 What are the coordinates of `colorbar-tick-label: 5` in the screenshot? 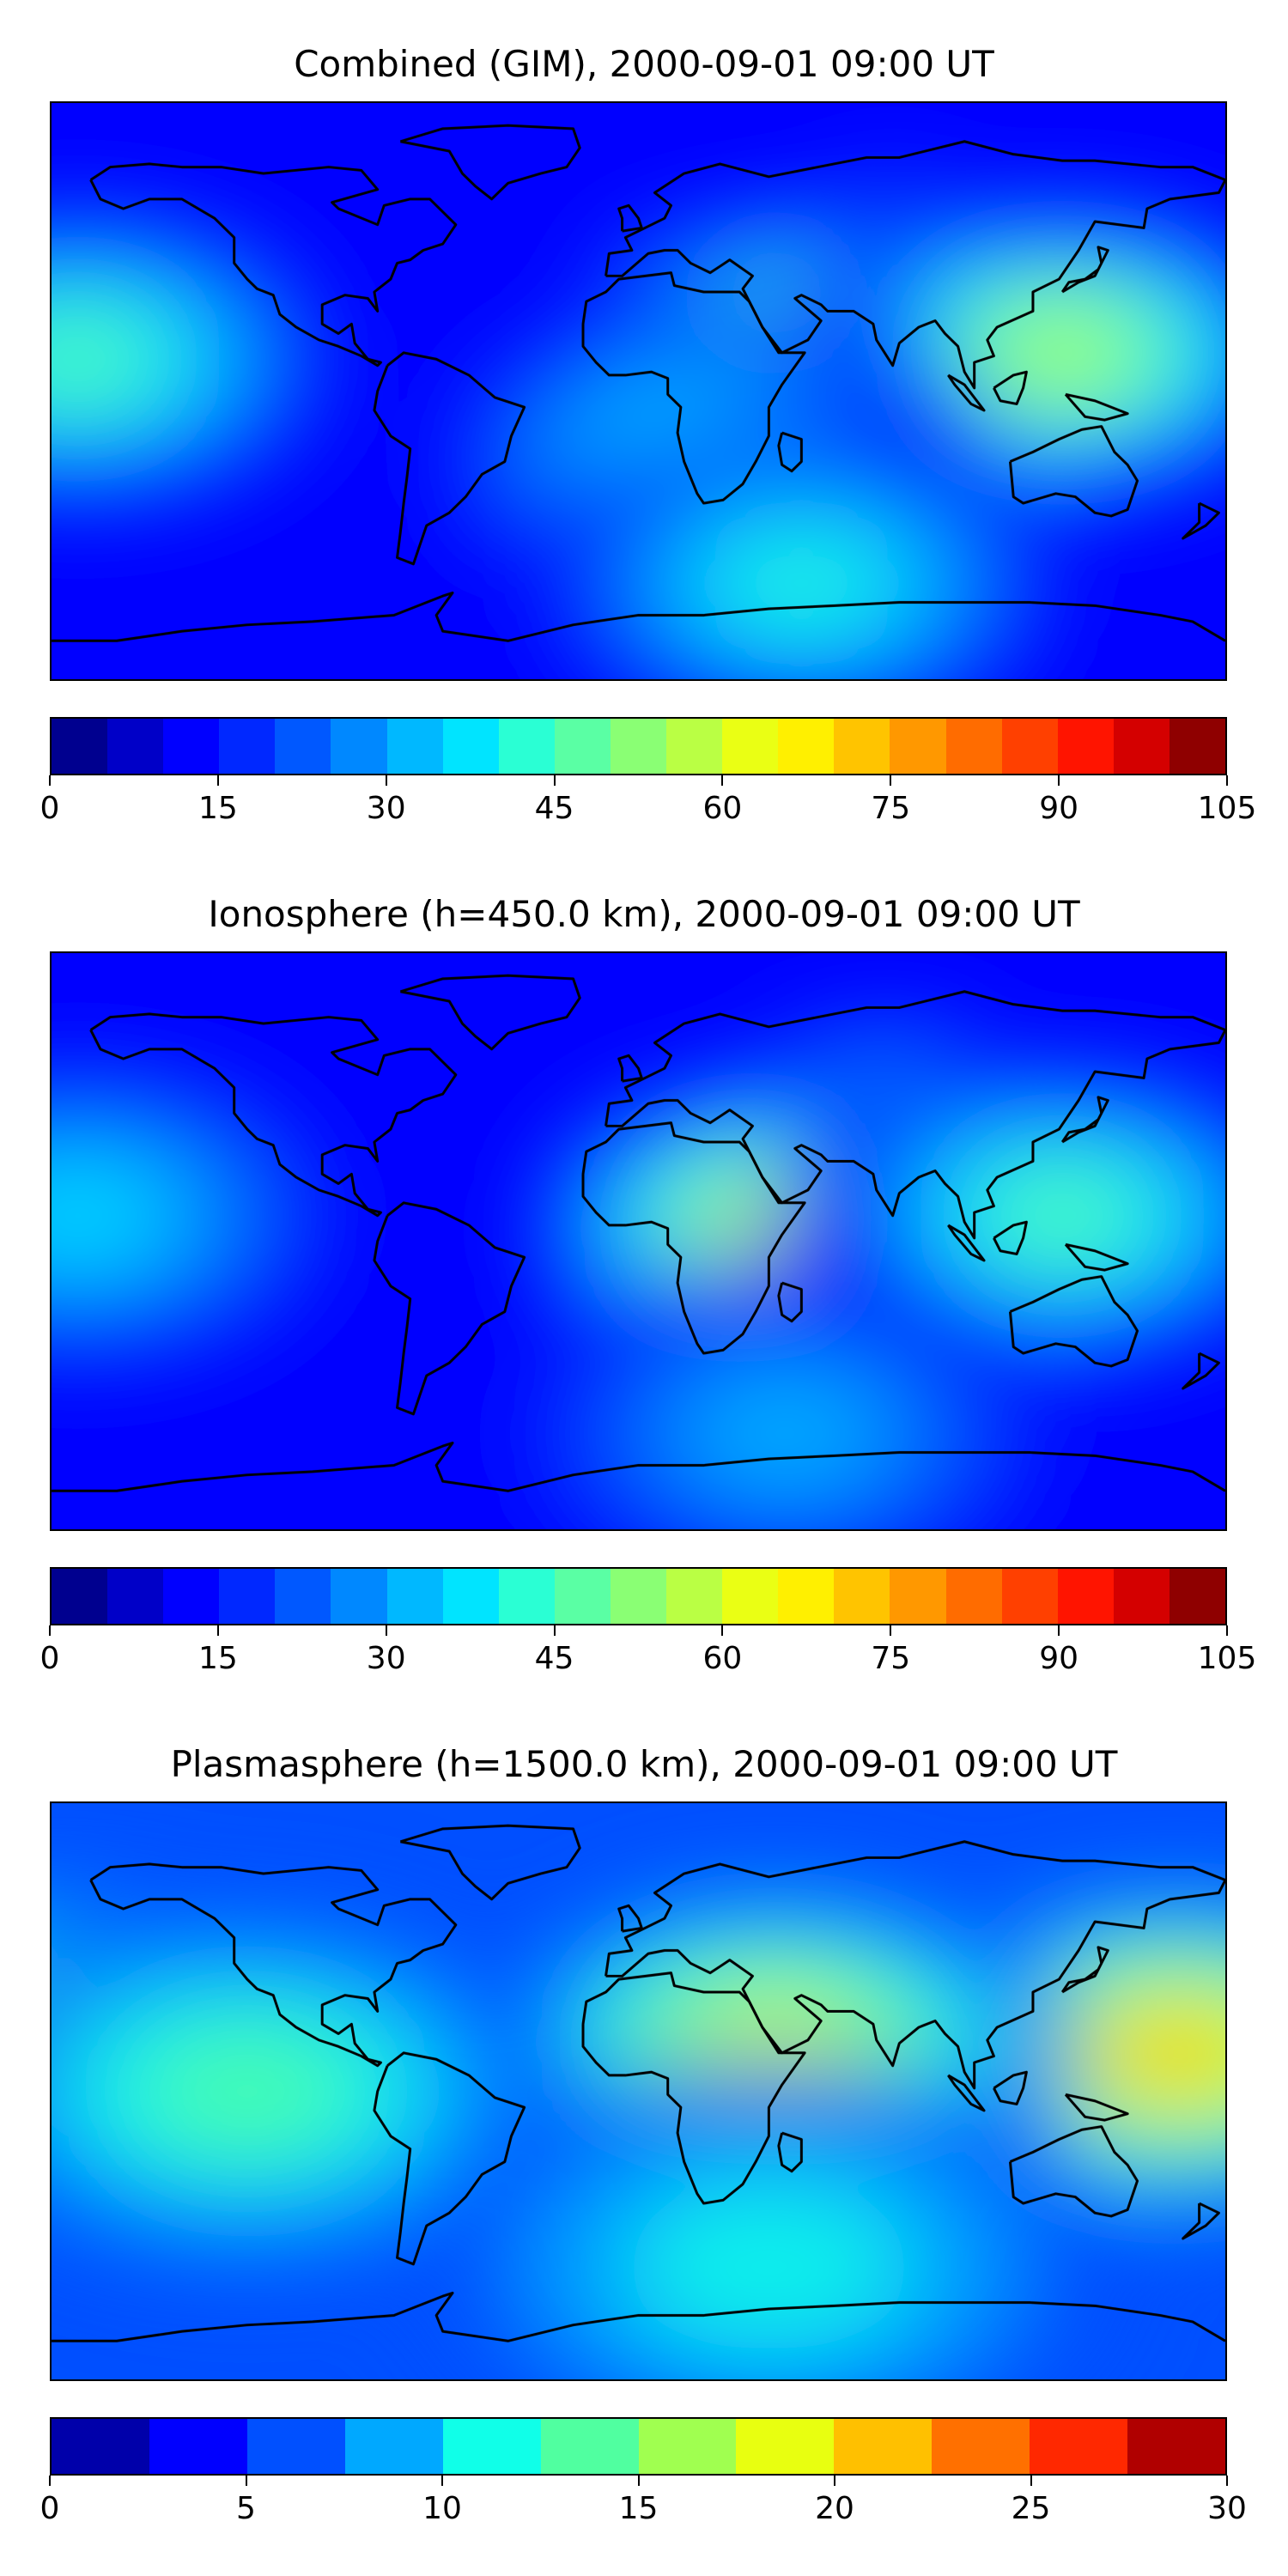 It's located at (246, 2508).